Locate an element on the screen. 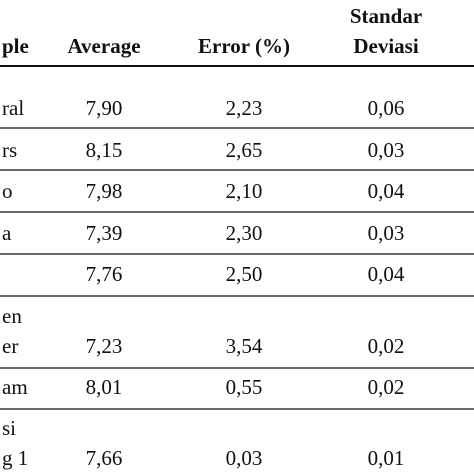  cell: en is located at coordinates (12, 316).